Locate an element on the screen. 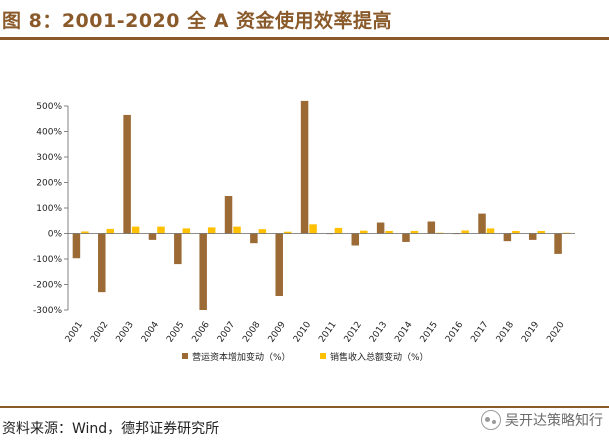 This screenshot has width=609, height=446. y-tick-label: 500% is located at coordinates (49, 107).